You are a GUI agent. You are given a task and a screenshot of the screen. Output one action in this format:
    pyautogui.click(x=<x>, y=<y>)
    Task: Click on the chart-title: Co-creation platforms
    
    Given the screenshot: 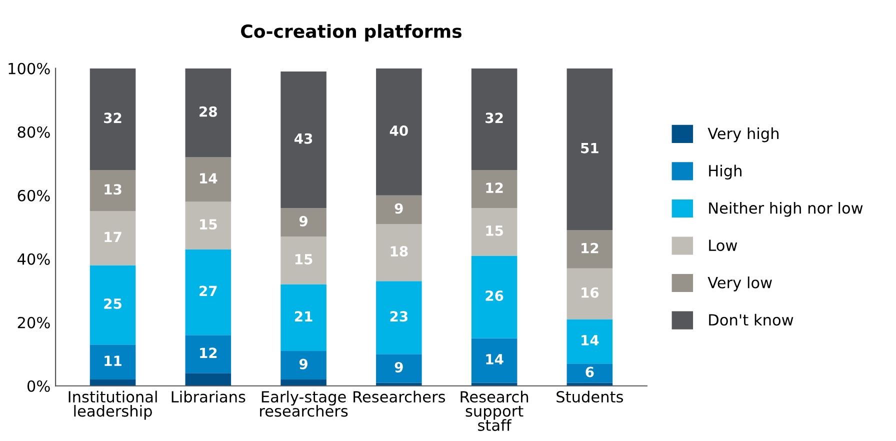 What is the action you would take?
    pyautogui.click(x=351, y=33)
    